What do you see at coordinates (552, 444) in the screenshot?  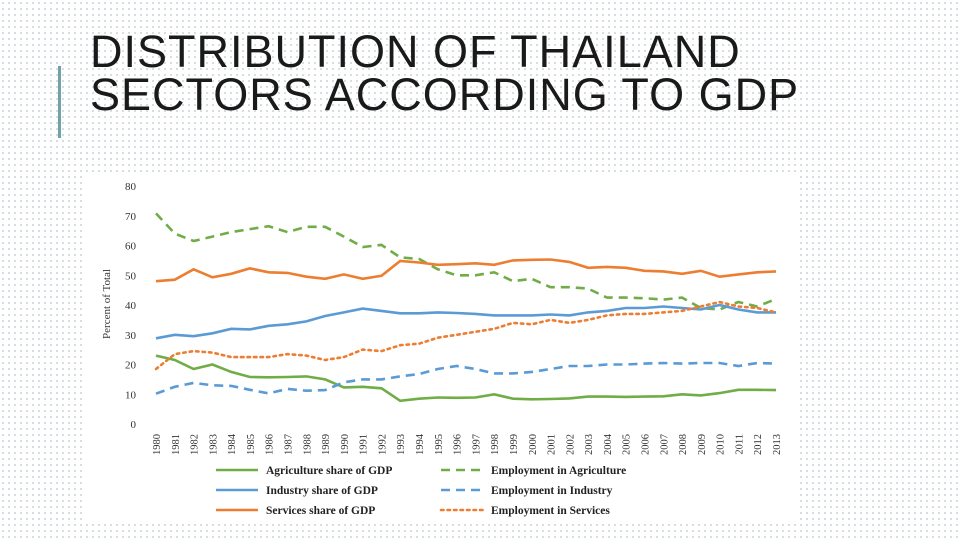 I see `x-tick-label: 2001` at bounding box center [552, 444].